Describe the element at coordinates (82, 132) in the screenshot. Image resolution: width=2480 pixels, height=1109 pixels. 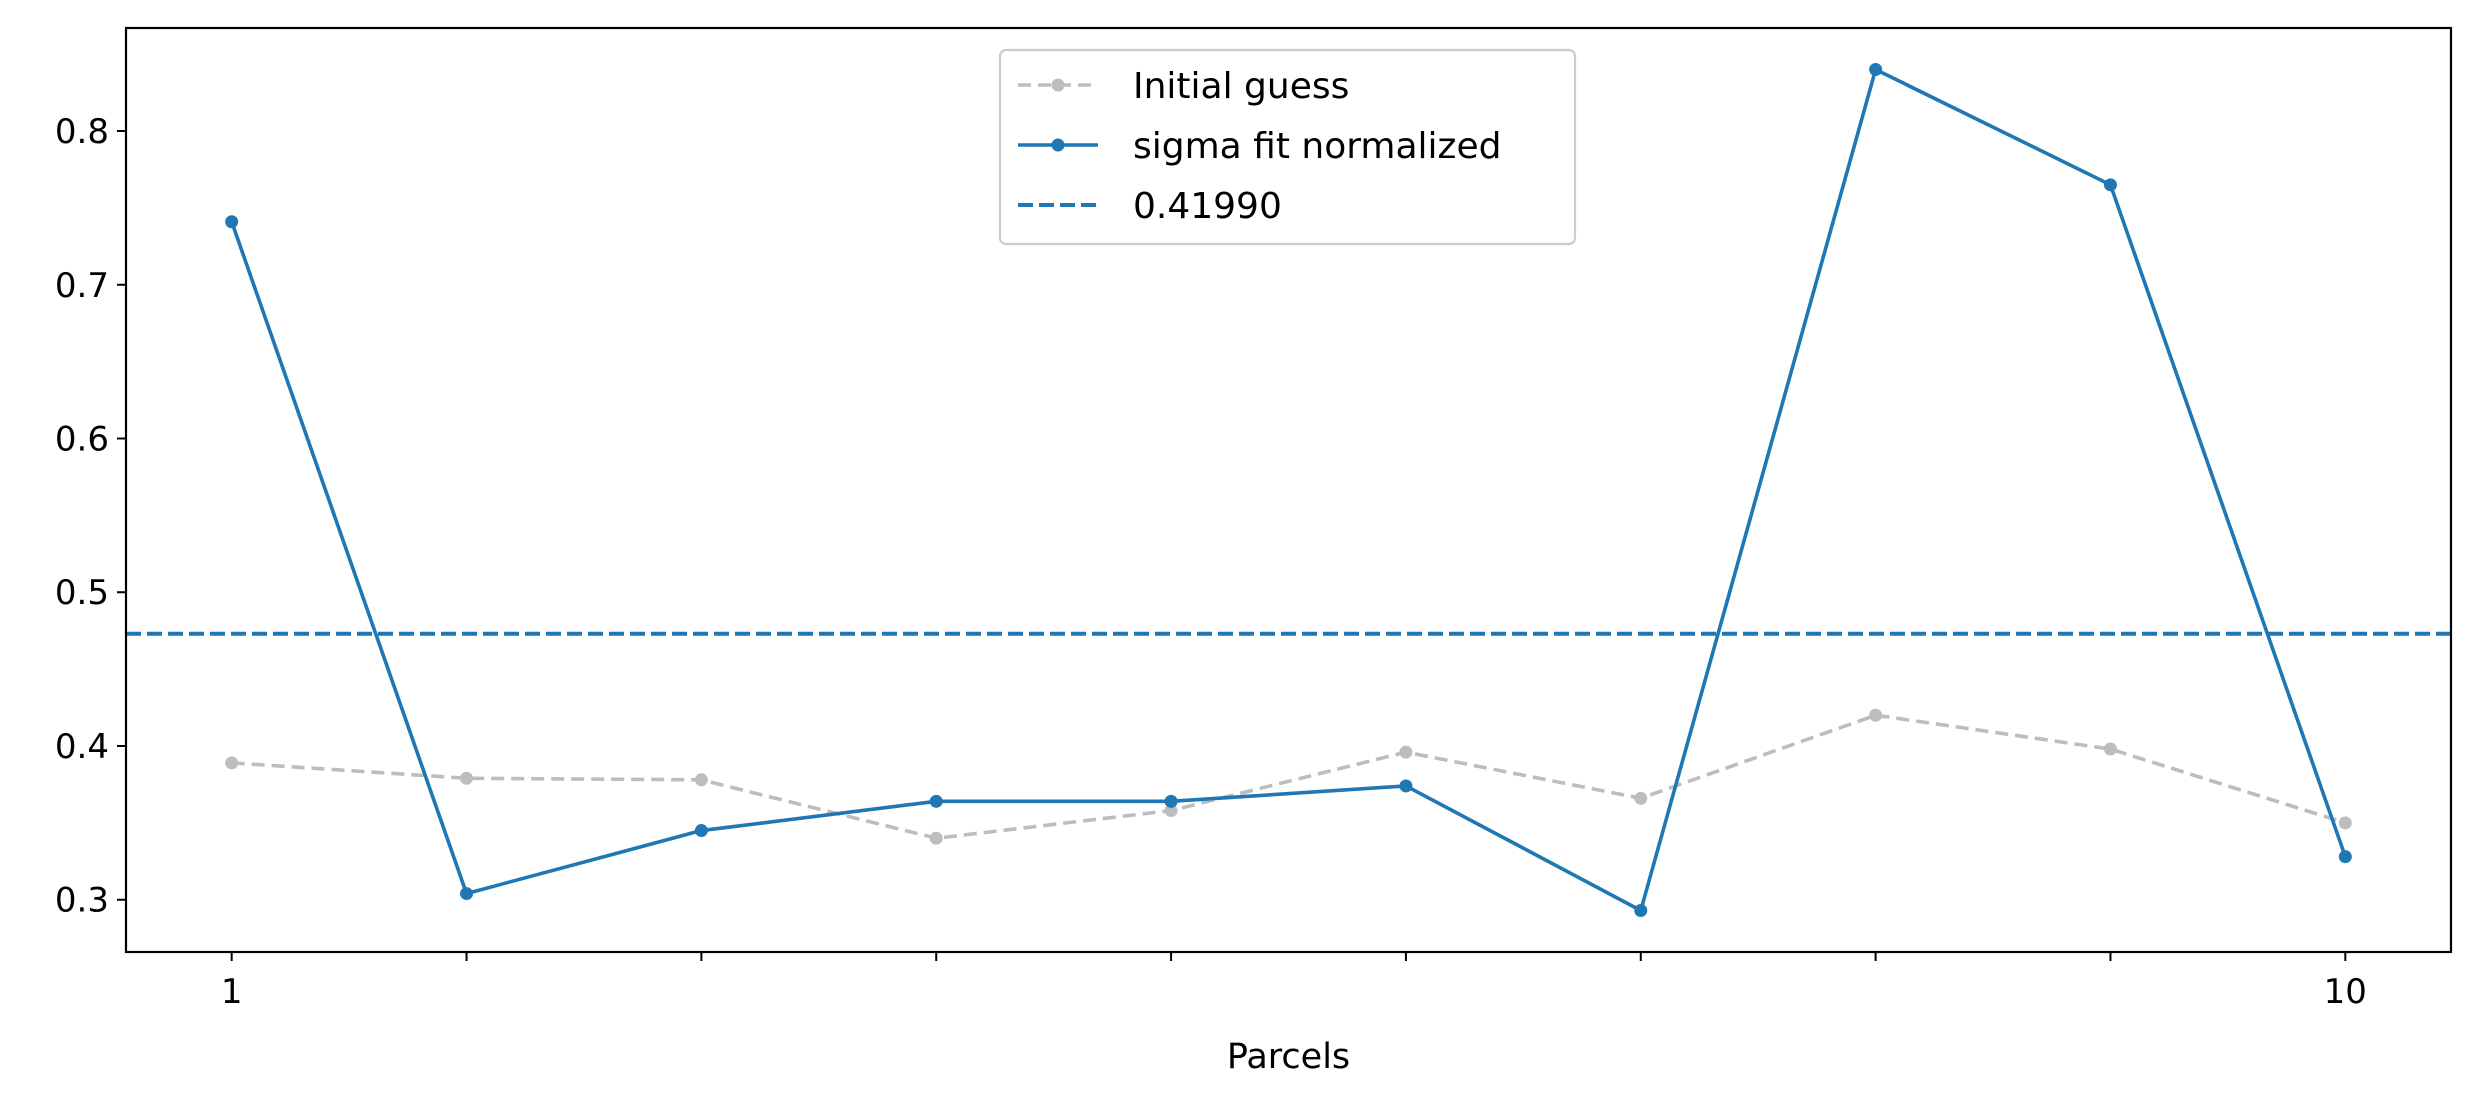
I see `y-tick-label-5: 0.8` at that location.